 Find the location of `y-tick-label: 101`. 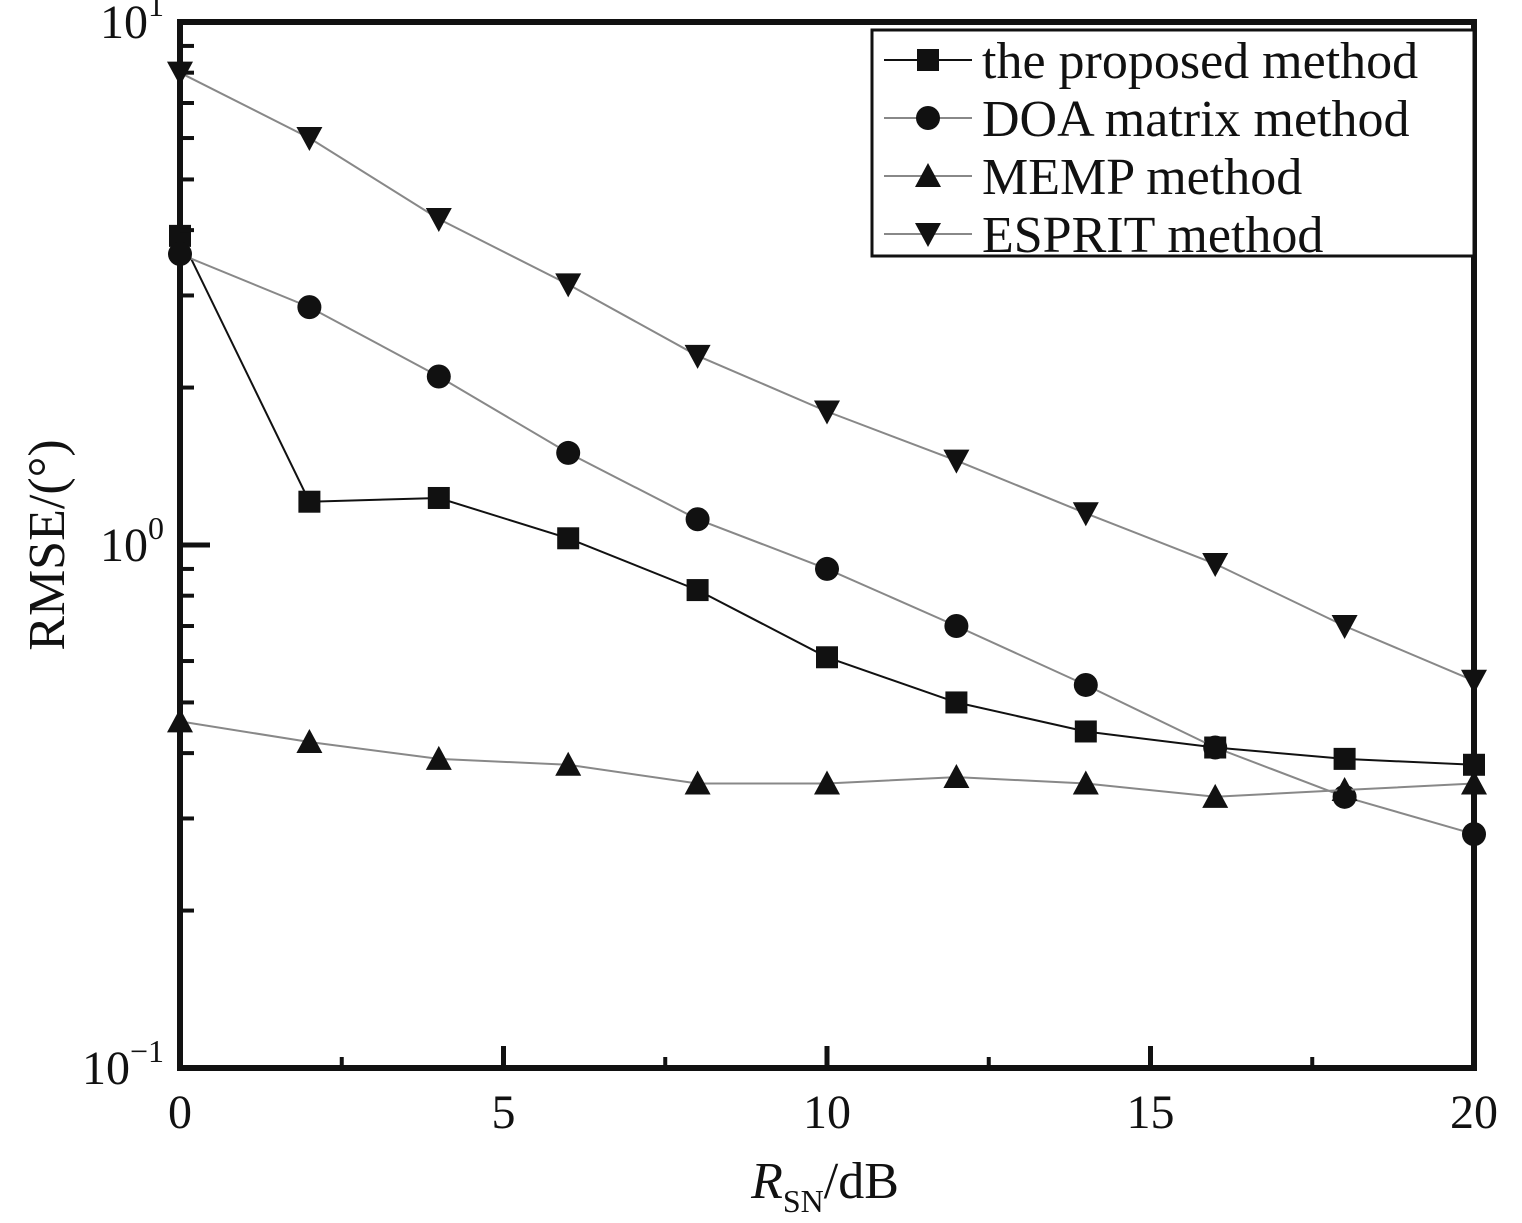

y-tick-label: 101 is located at coordinates (132, 24).